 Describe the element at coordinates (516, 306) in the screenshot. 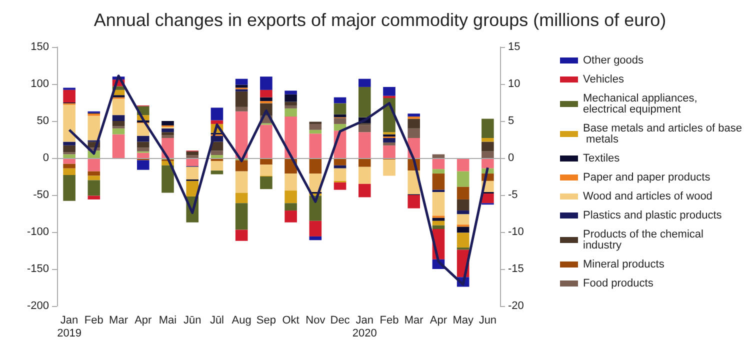

I see `y2-tick-label: -20` at that location.